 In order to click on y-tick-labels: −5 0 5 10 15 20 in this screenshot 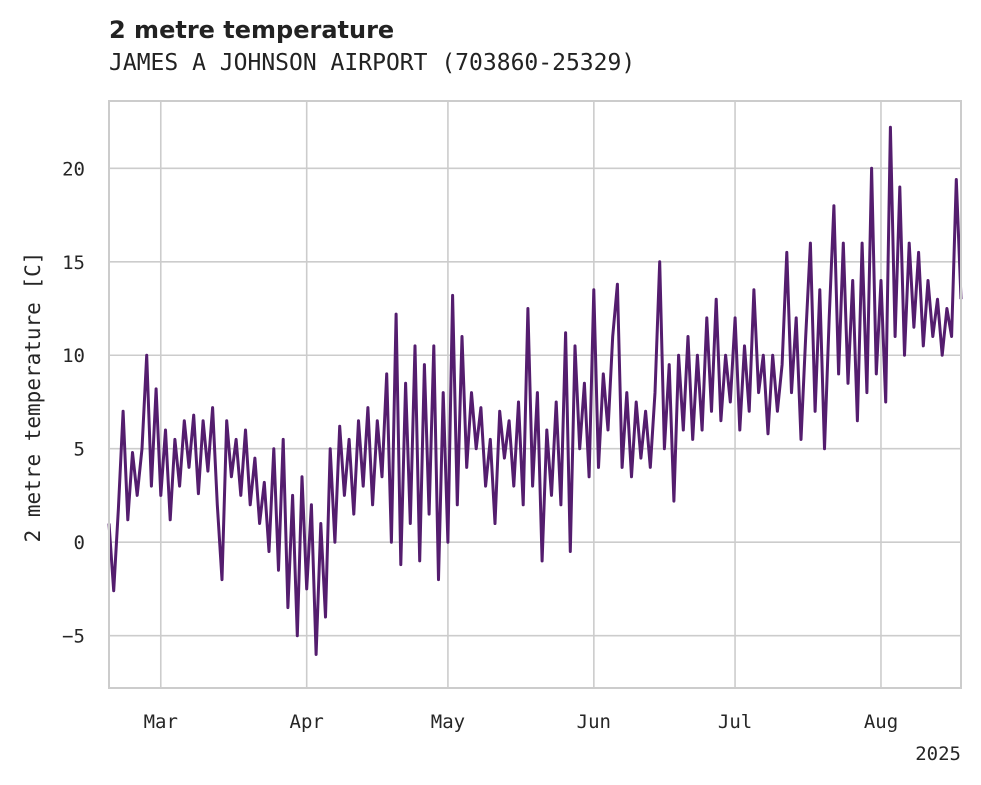, I will do `click(73, 402)`.